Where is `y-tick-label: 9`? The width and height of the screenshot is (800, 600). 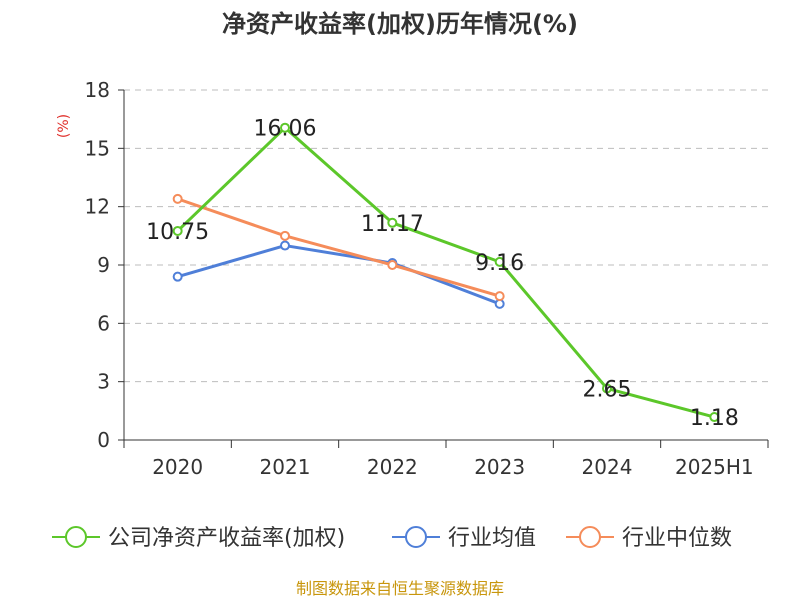 y-tick-label: 9 is located at coordinates (103, 265).